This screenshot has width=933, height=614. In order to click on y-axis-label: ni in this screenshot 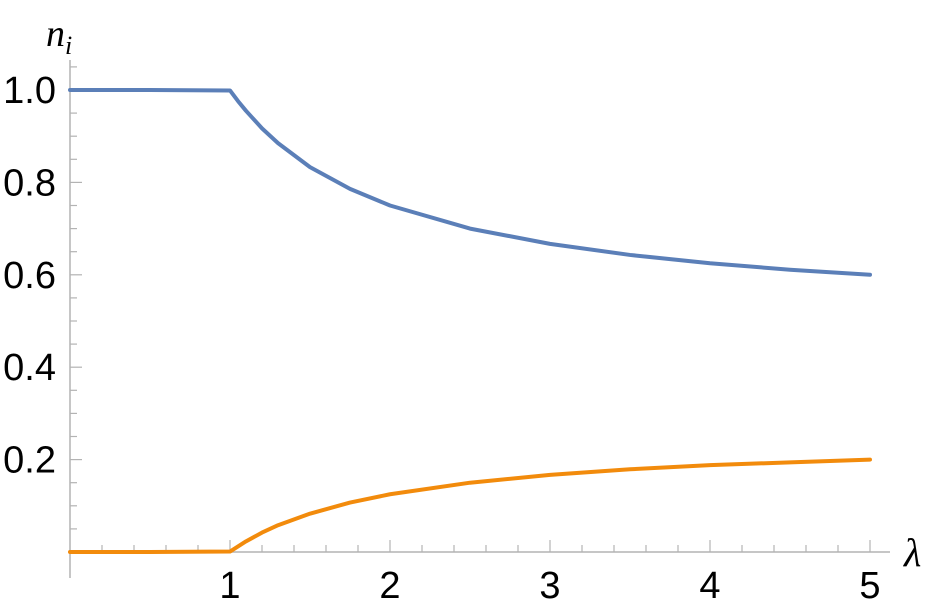, I will do `click(59, 36)`.